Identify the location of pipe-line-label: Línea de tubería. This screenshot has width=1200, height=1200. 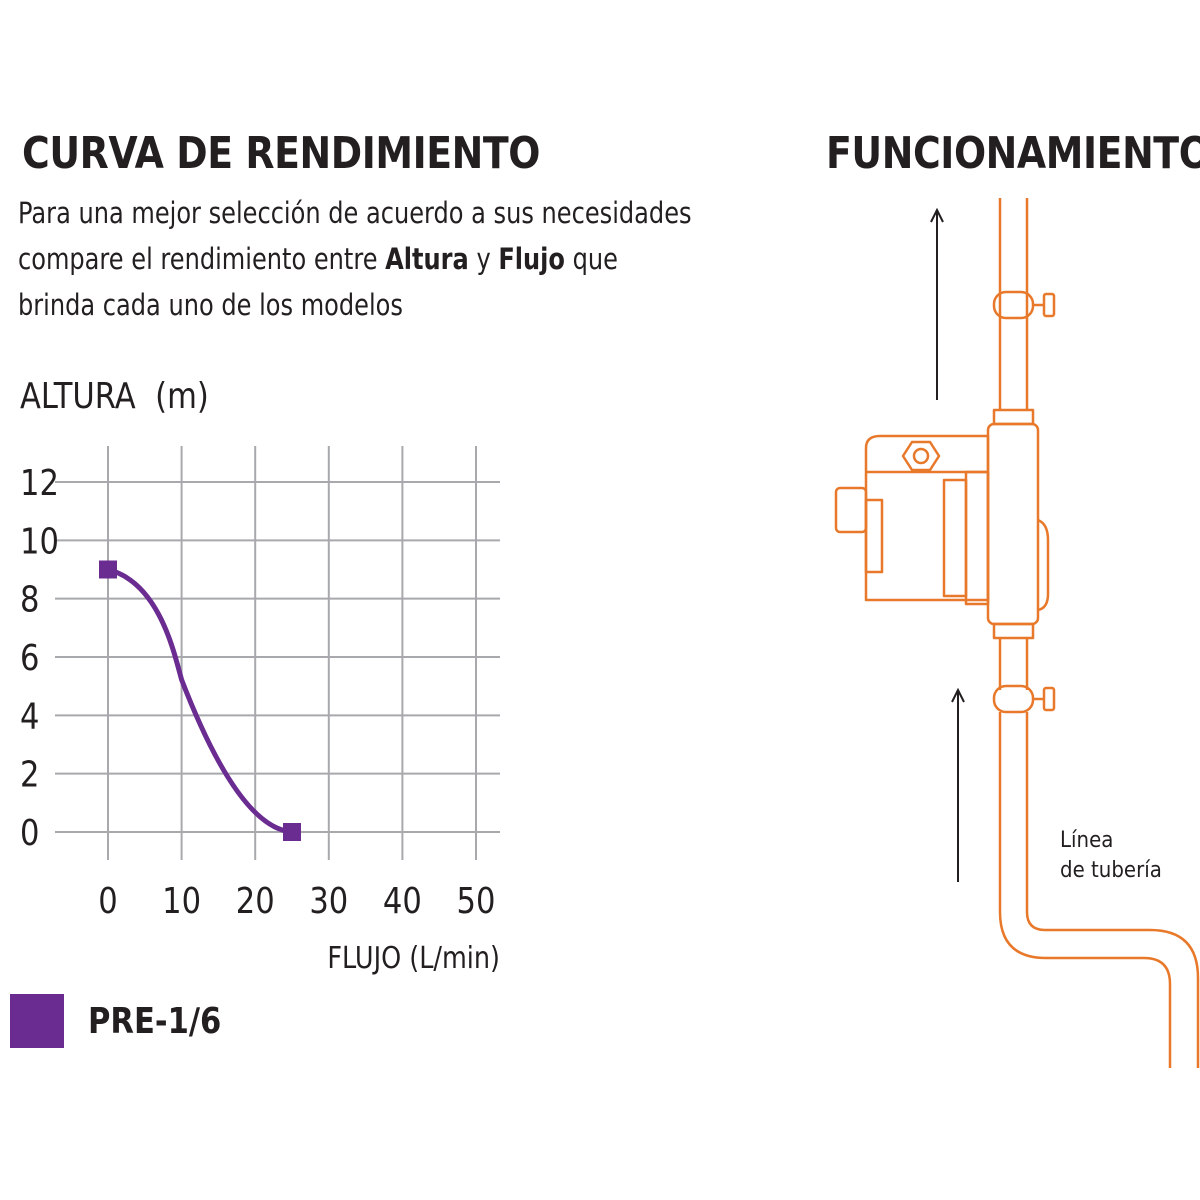
(1111, 856).